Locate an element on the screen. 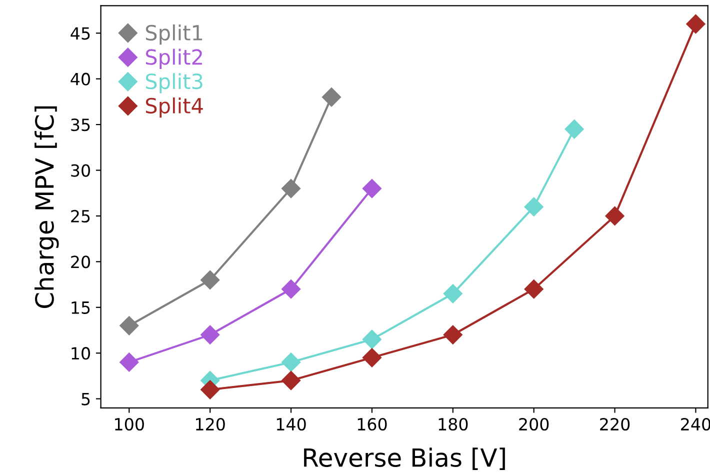 This screenshot has height=476, width=710. y-axis-title: Charge MPV [fC] is located at coordinates (46, 207).